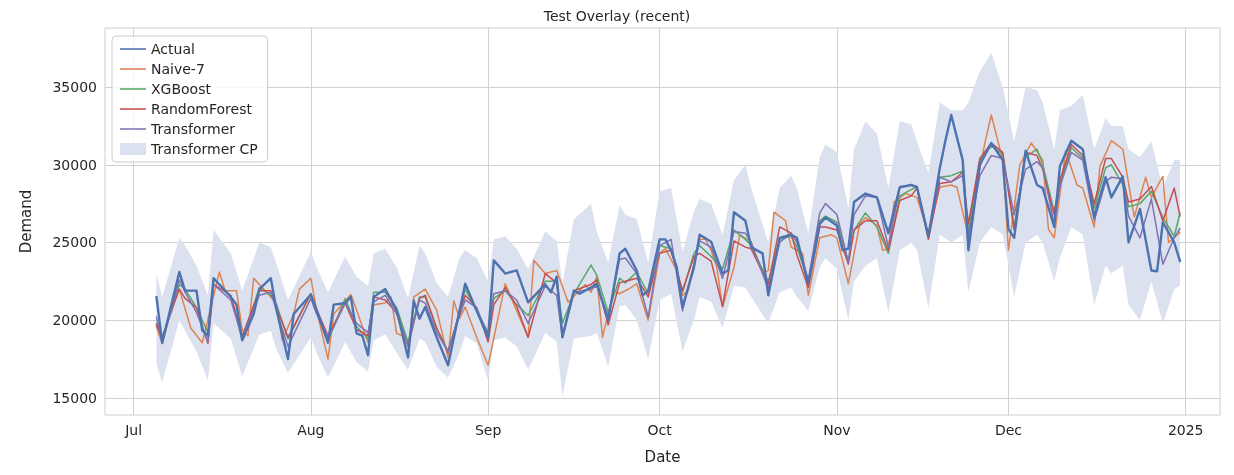 This screenshot has width=1234, height=475. I want to click on legend-label: XGBoost, so click(181, 89).